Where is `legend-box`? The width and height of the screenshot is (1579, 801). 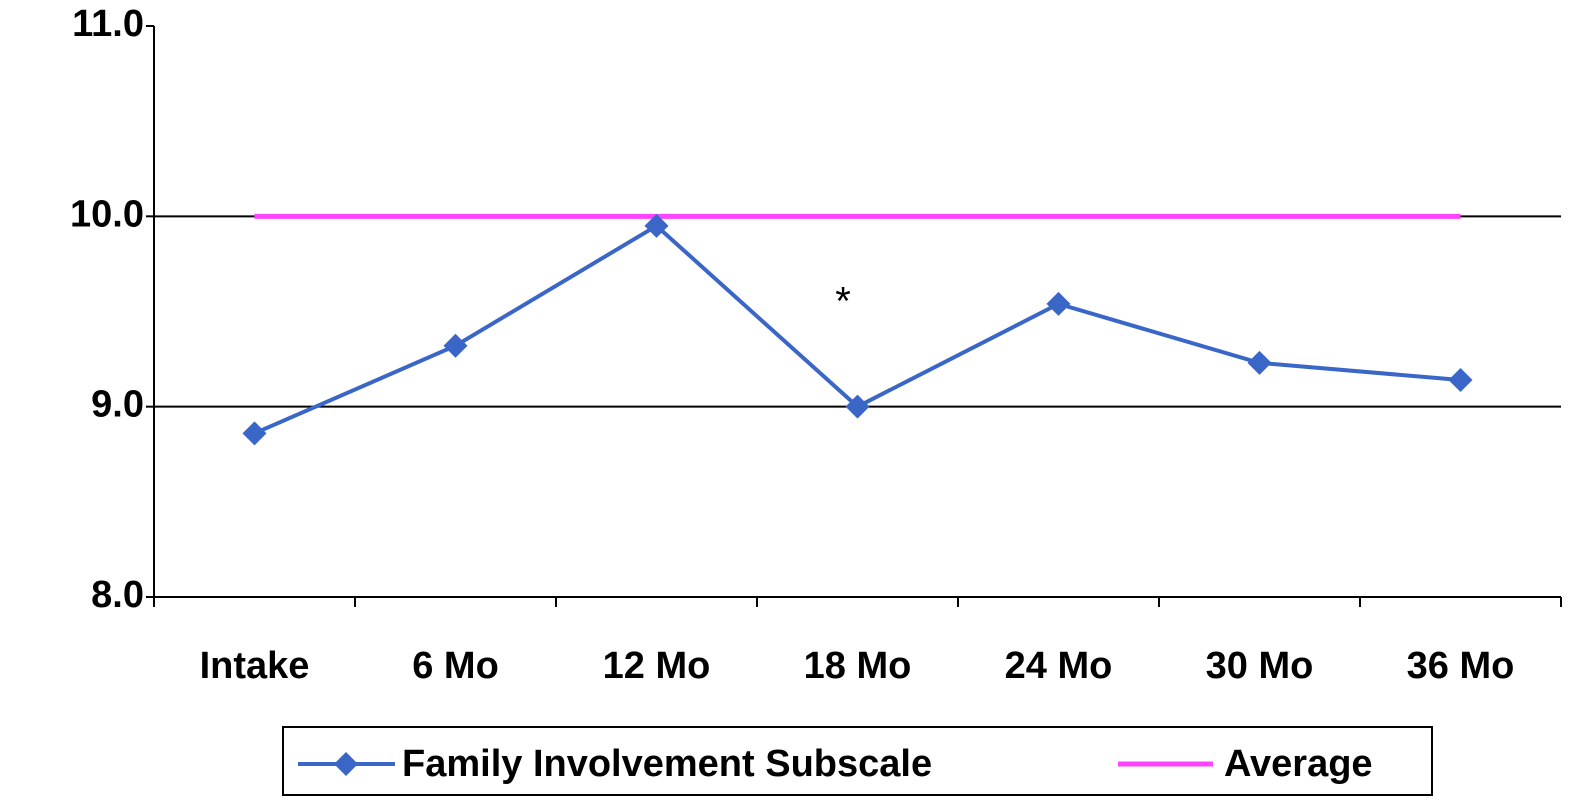
legend-box is located at coordinates (857, 761).